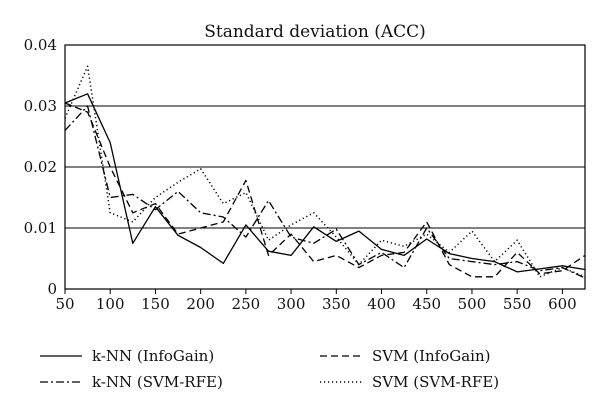  Describe the element at coordinates (316, 301) in the screenshot. I see `x-axis-ticks: 50 100 150 200 250 300 350 400 450 500 550 600` at that location.